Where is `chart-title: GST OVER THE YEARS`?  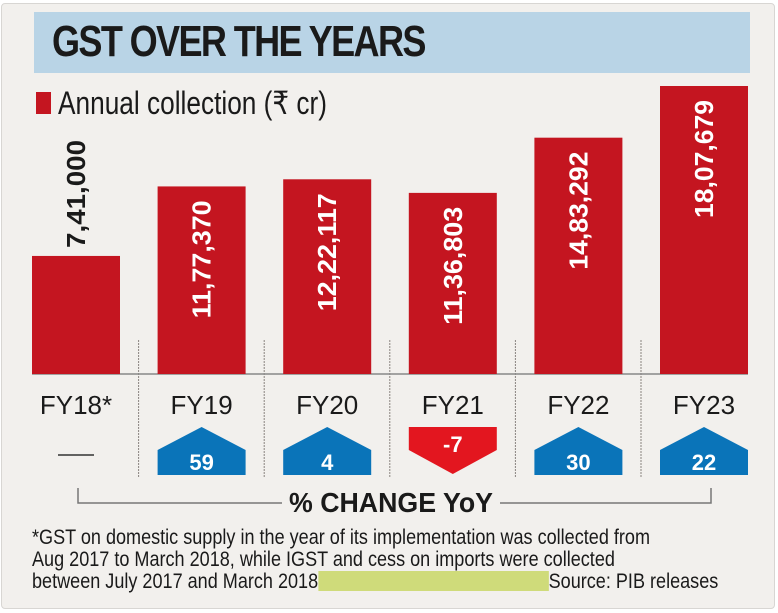 chart-title: GST OVER THE YEARS is located at coordinates (239, 41).